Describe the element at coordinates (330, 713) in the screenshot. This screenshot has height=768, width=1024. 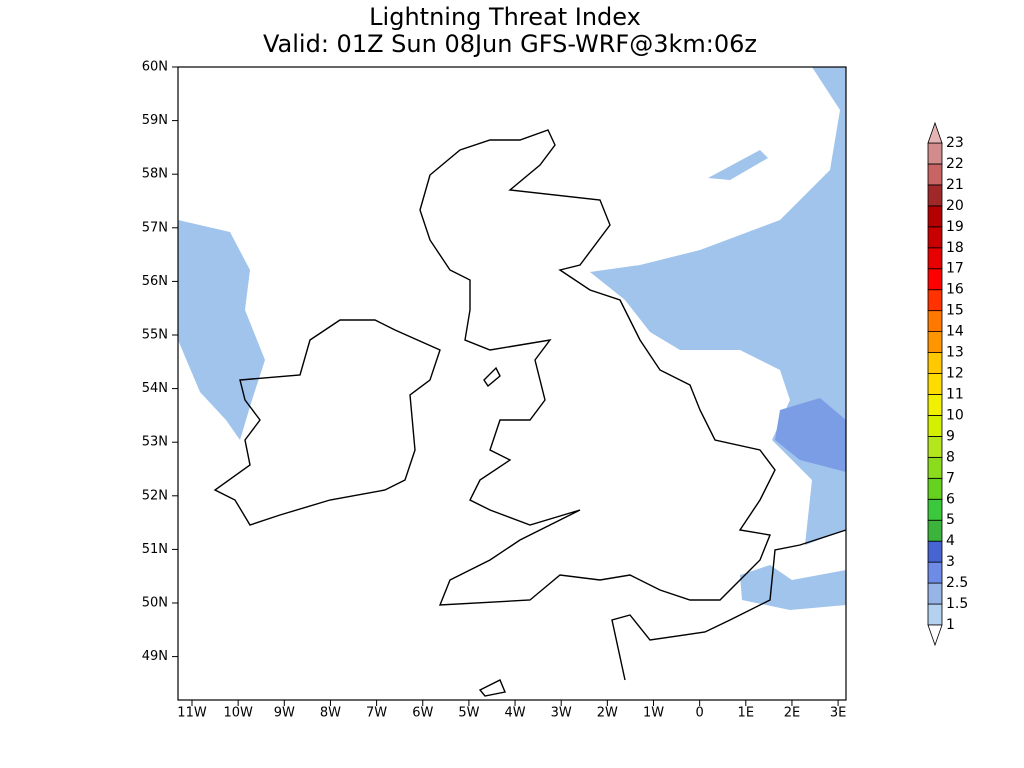
I see `lon-label: 8W` at that location.